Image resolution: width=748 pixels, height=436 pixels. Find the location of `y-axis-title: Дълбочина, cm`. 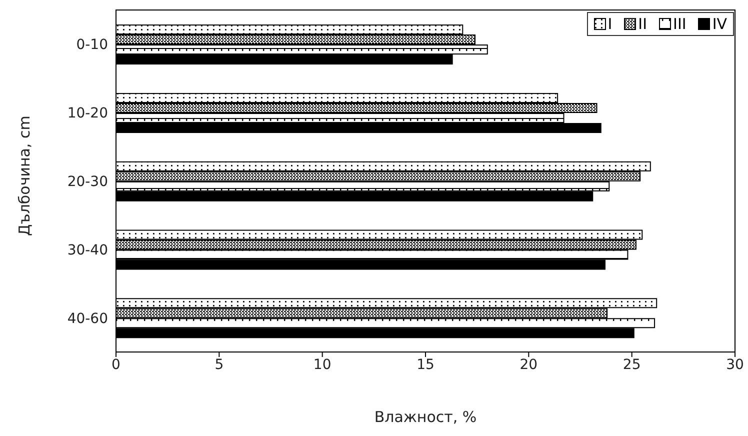

y-axis-title: Дълбочина, cm is located at coordinates (24, 176).